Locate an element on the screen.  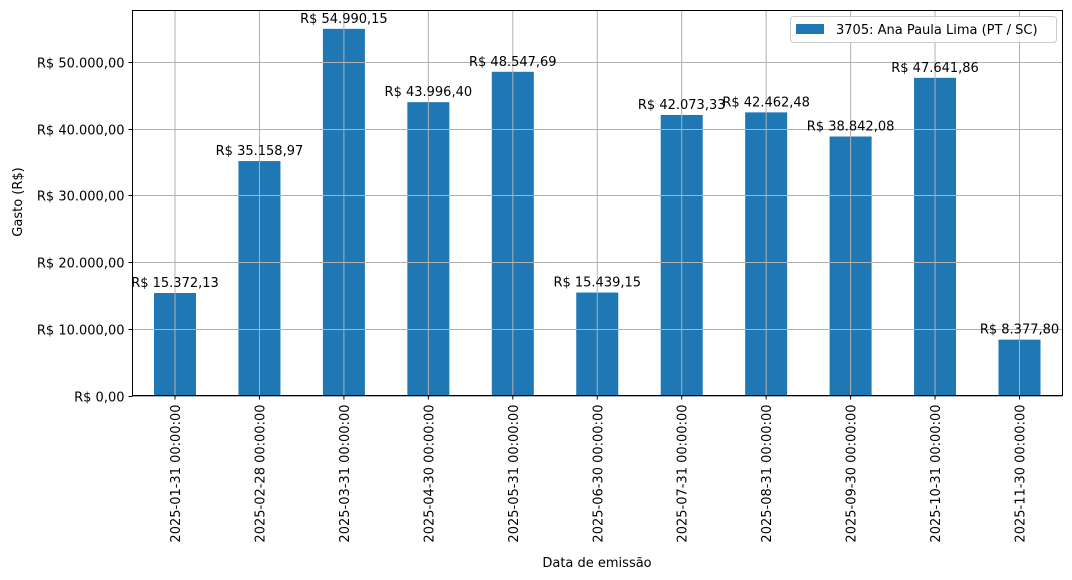
bar-value-label: R$ 48.547,69 is located at coordinates (513, 62).